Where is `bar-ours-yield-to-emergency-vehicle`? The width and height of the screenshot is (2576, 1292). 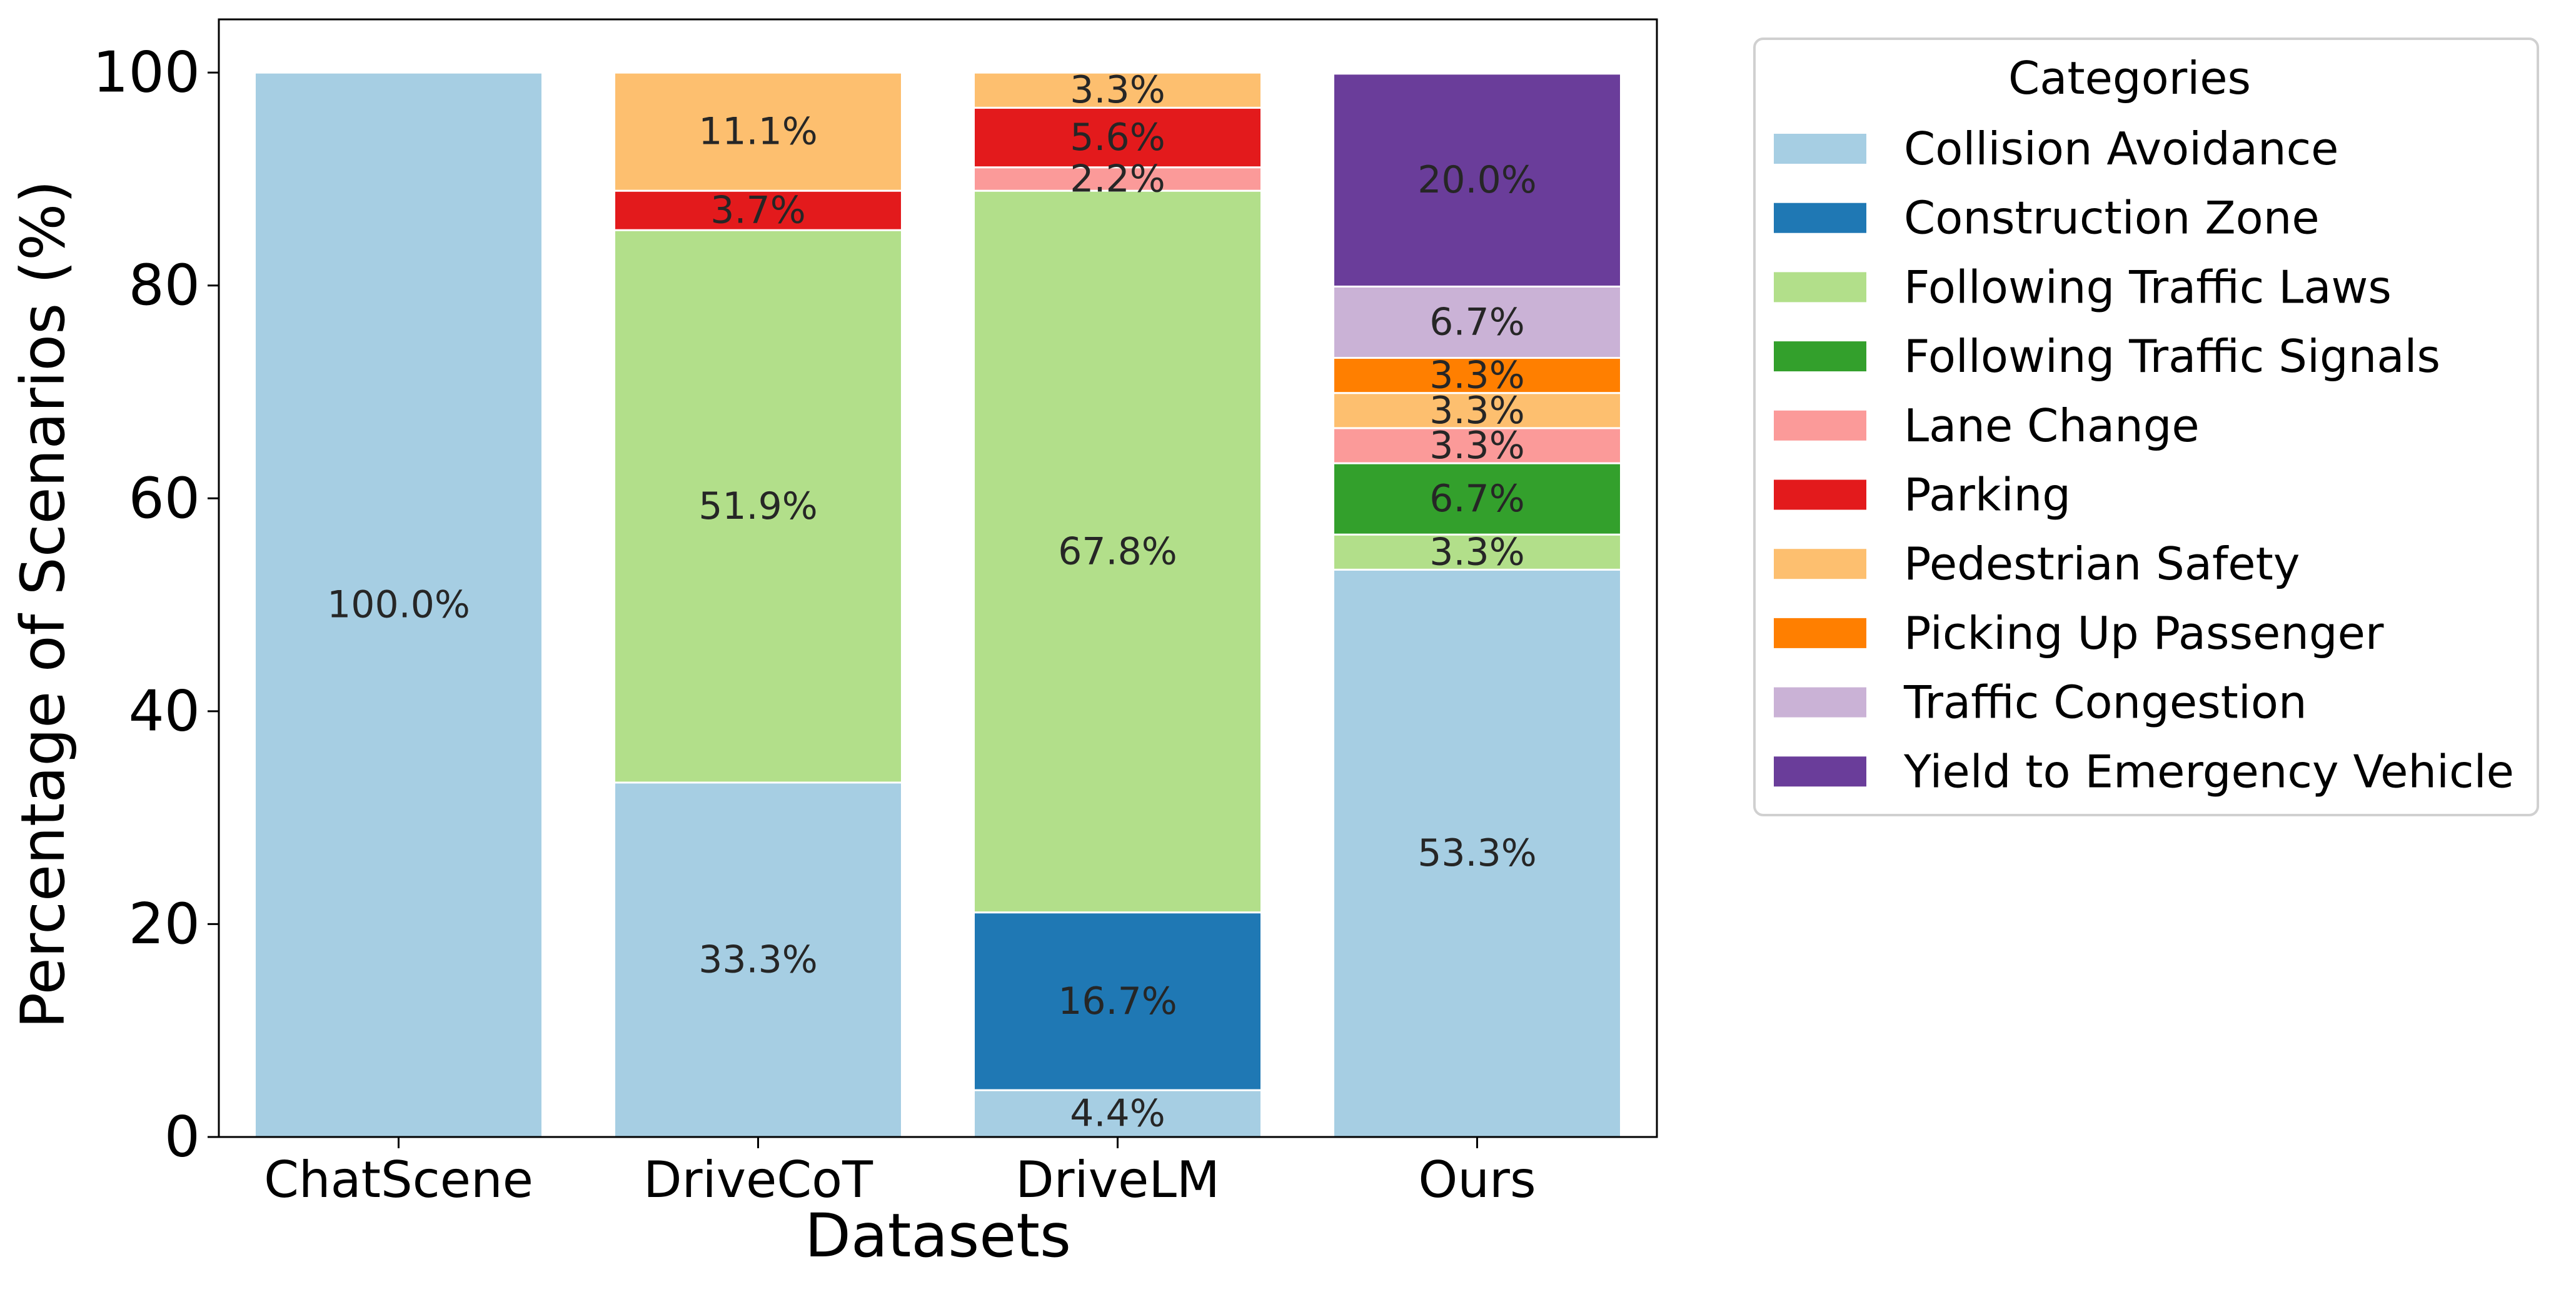
bar-ours-yield-to-emergency-vehicle is located at coordinates (1477, 180).